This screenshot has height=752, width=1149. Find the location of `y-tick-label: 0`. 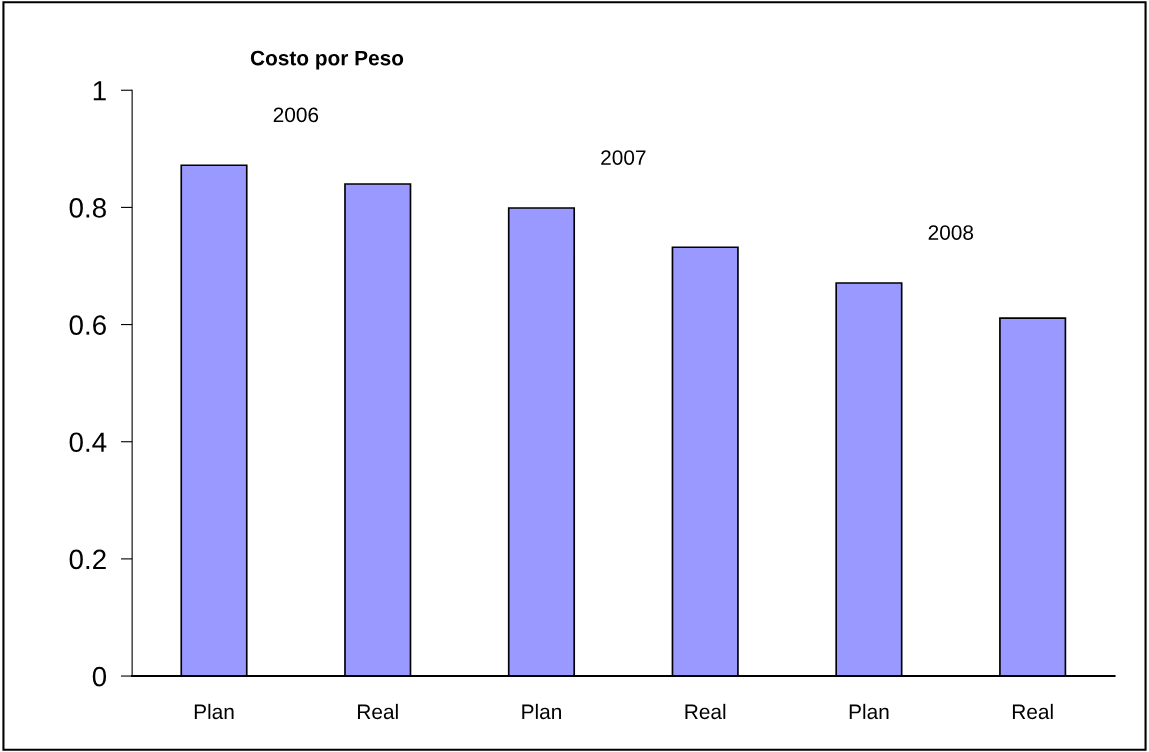

y-tick-label: 0 is located at coordinates (99, 676).